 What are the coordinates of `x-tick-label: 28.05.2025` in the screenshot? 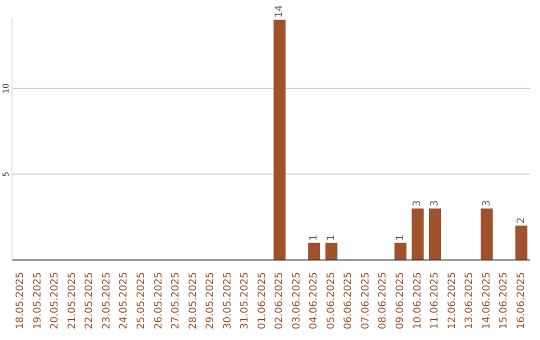 It's located at (193, 301).